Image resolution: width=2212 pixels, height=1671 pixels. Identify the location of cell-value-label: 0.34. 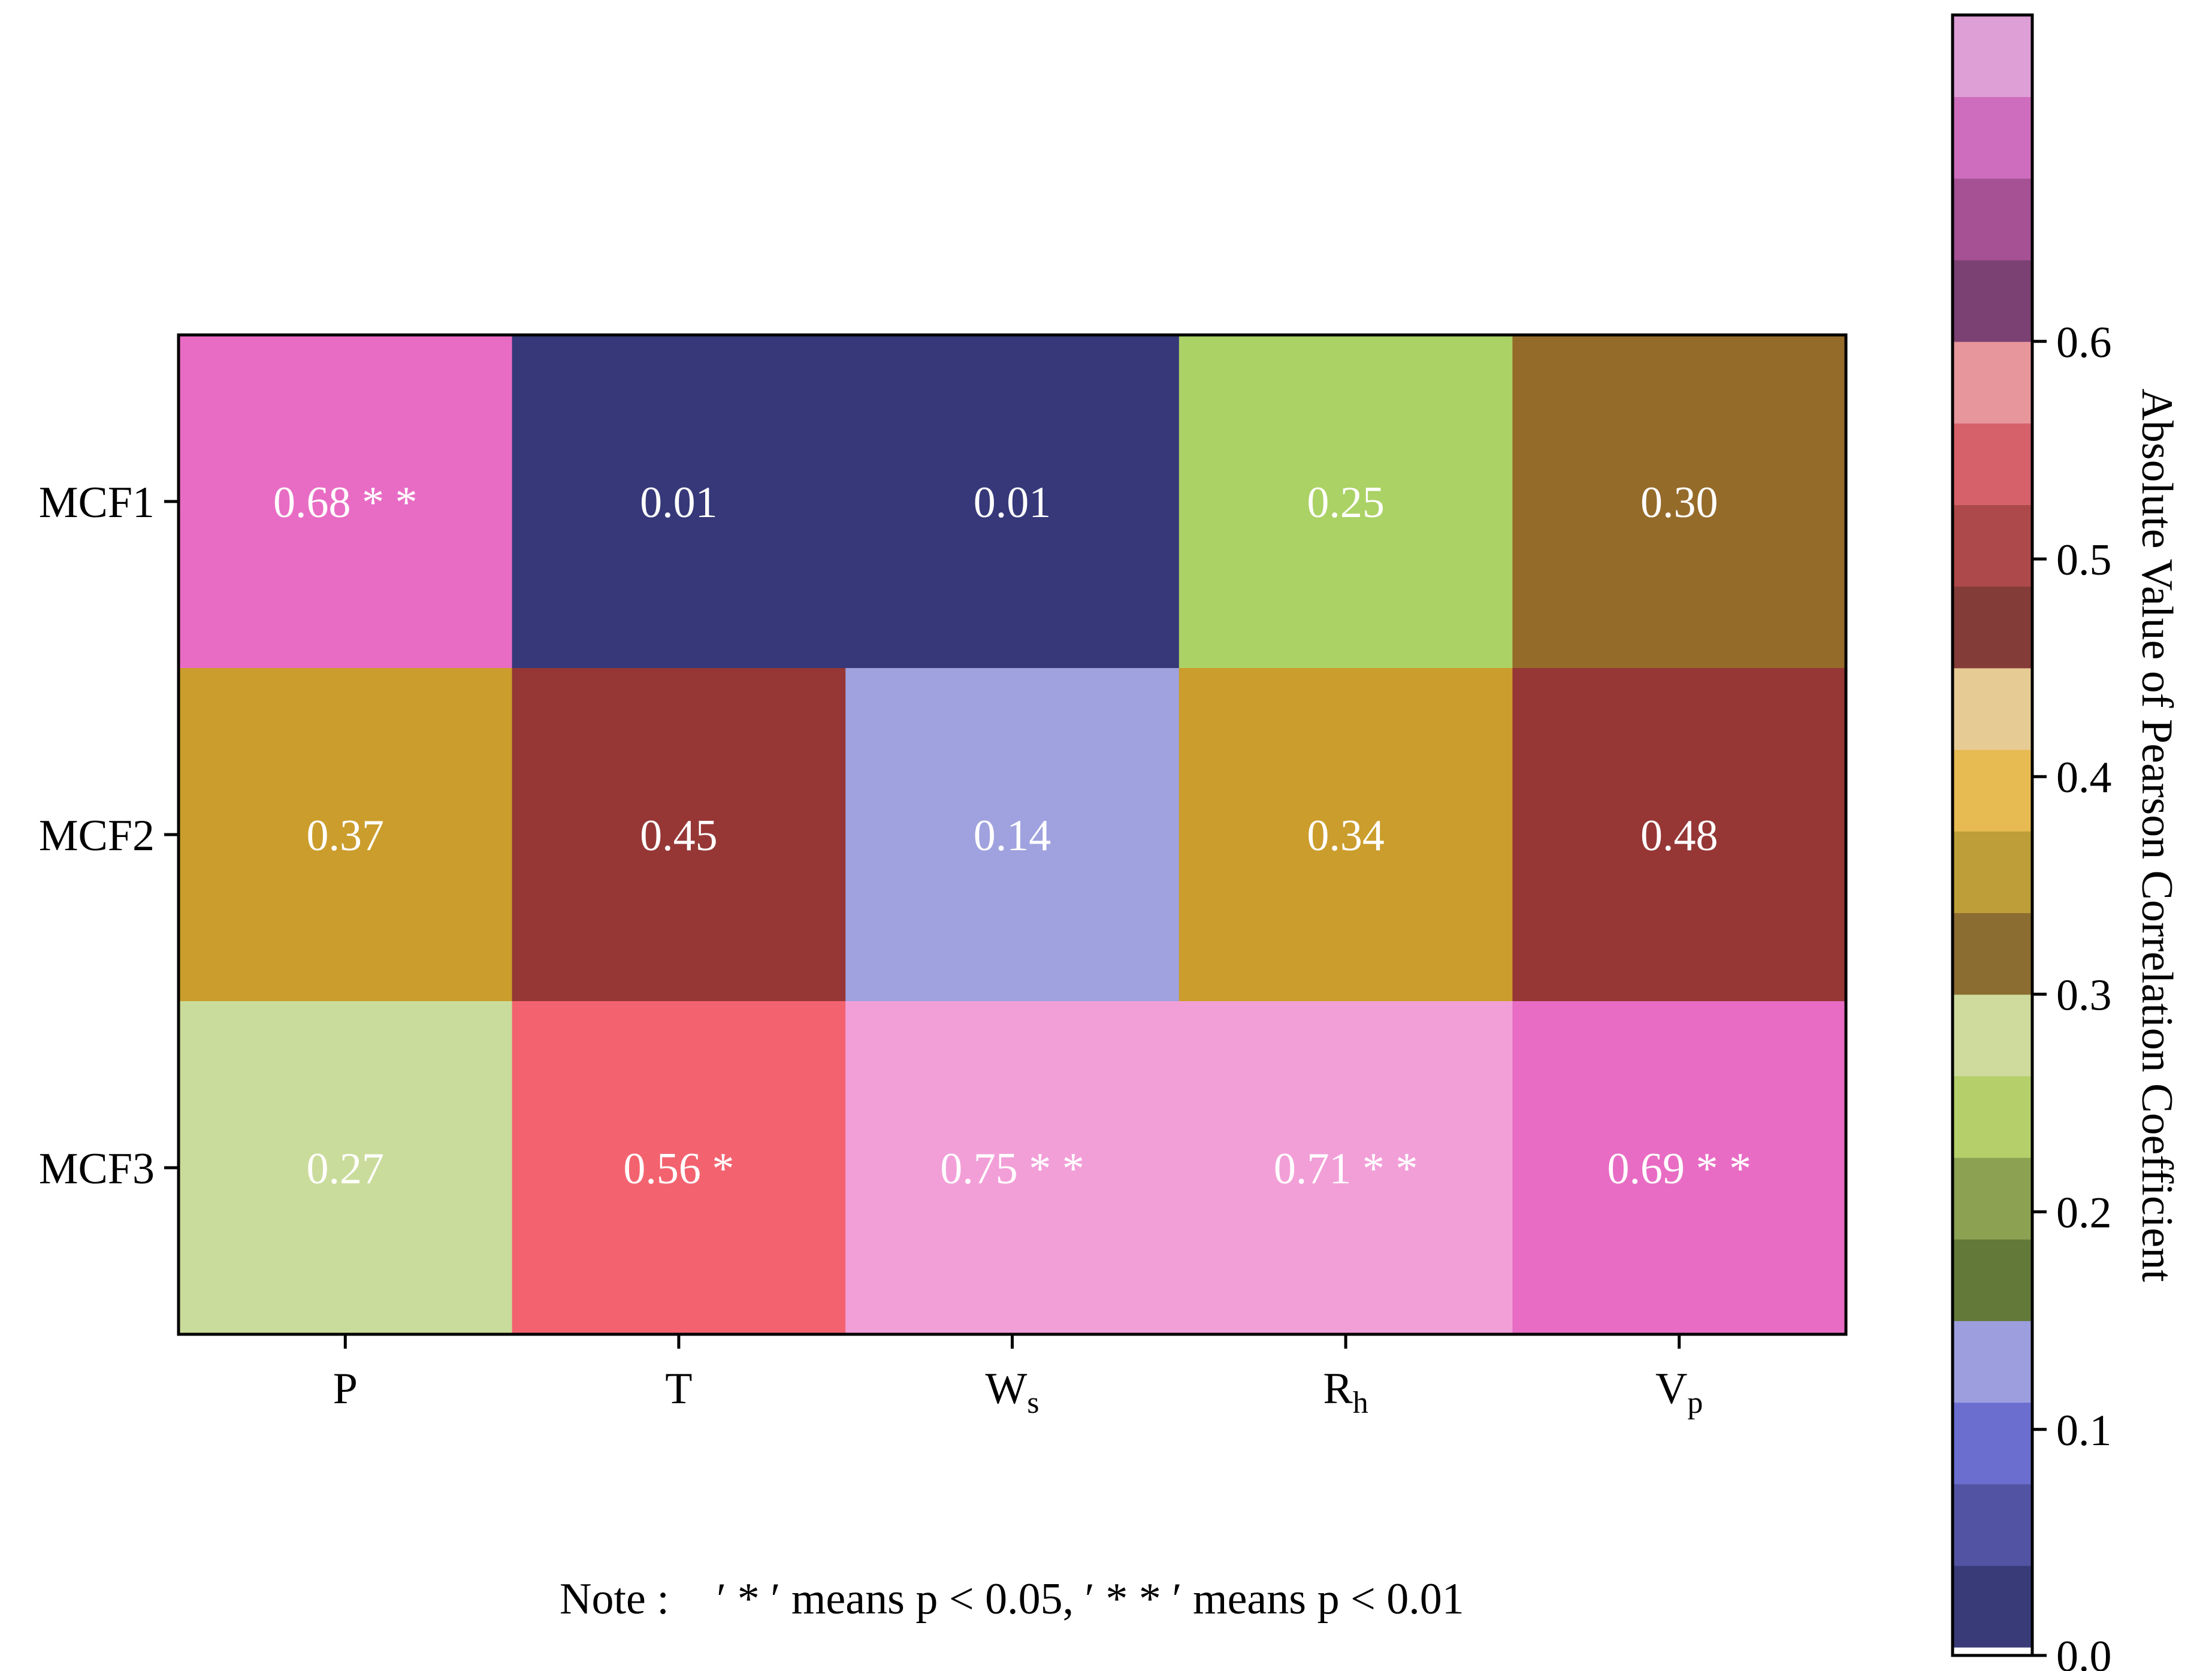
(1346, 835).